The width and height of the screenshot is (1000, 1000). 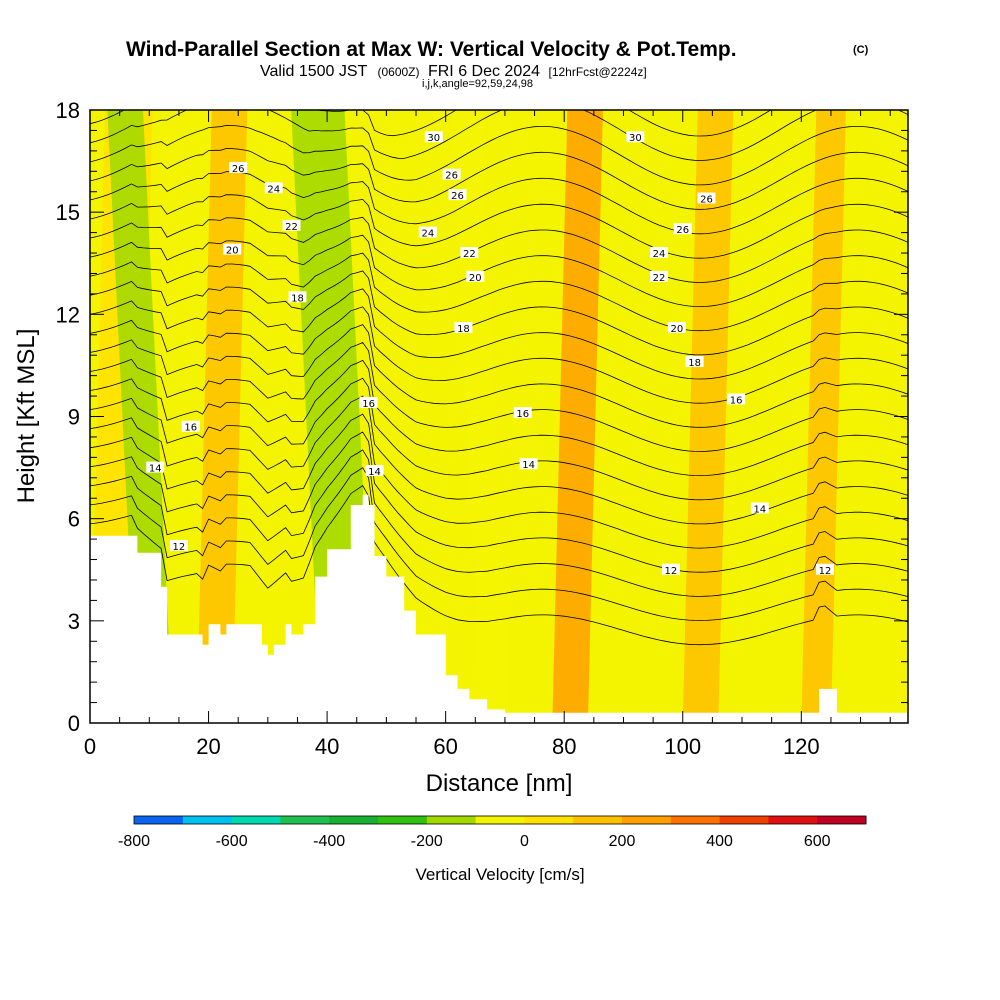 What do you see at coordinates (68, 110) in the screenshot?
I see `y-tick-label: 18` at bounding box center [68, 110].